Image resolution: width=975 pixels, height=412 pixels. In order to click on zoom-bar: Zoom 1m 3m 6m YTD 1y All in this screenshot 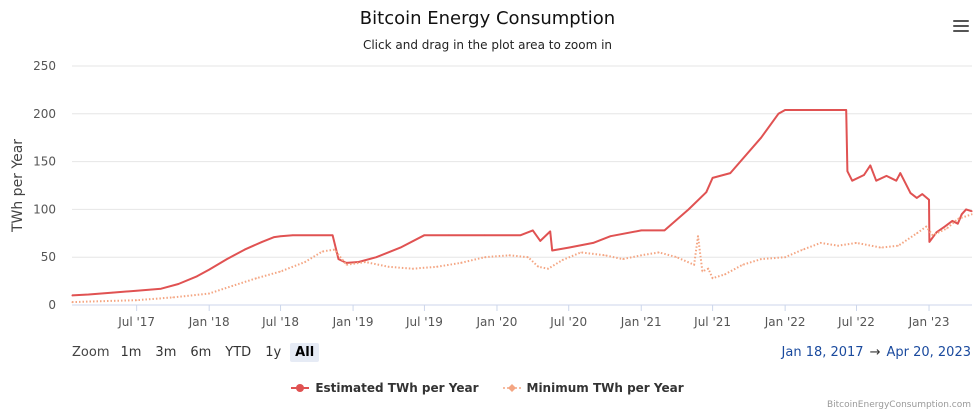, I will do `click(197, 352)`.